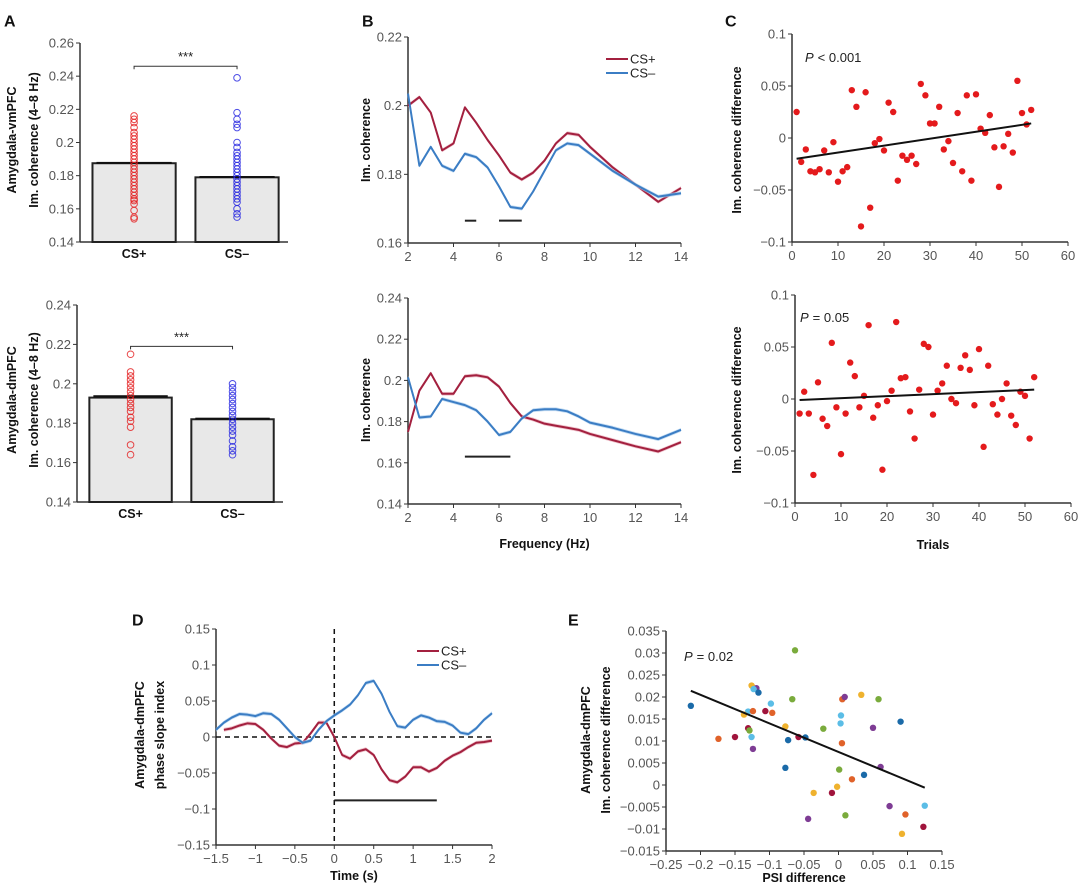 The image size is (1080, 889). I want to click on x-tick-label: 8, so click(544, 256).